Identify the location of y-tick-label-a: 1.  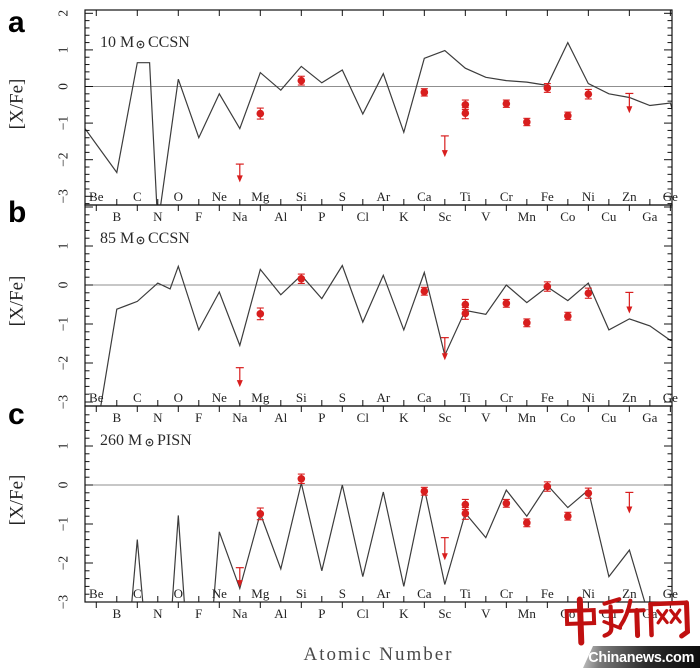
(63, 50).